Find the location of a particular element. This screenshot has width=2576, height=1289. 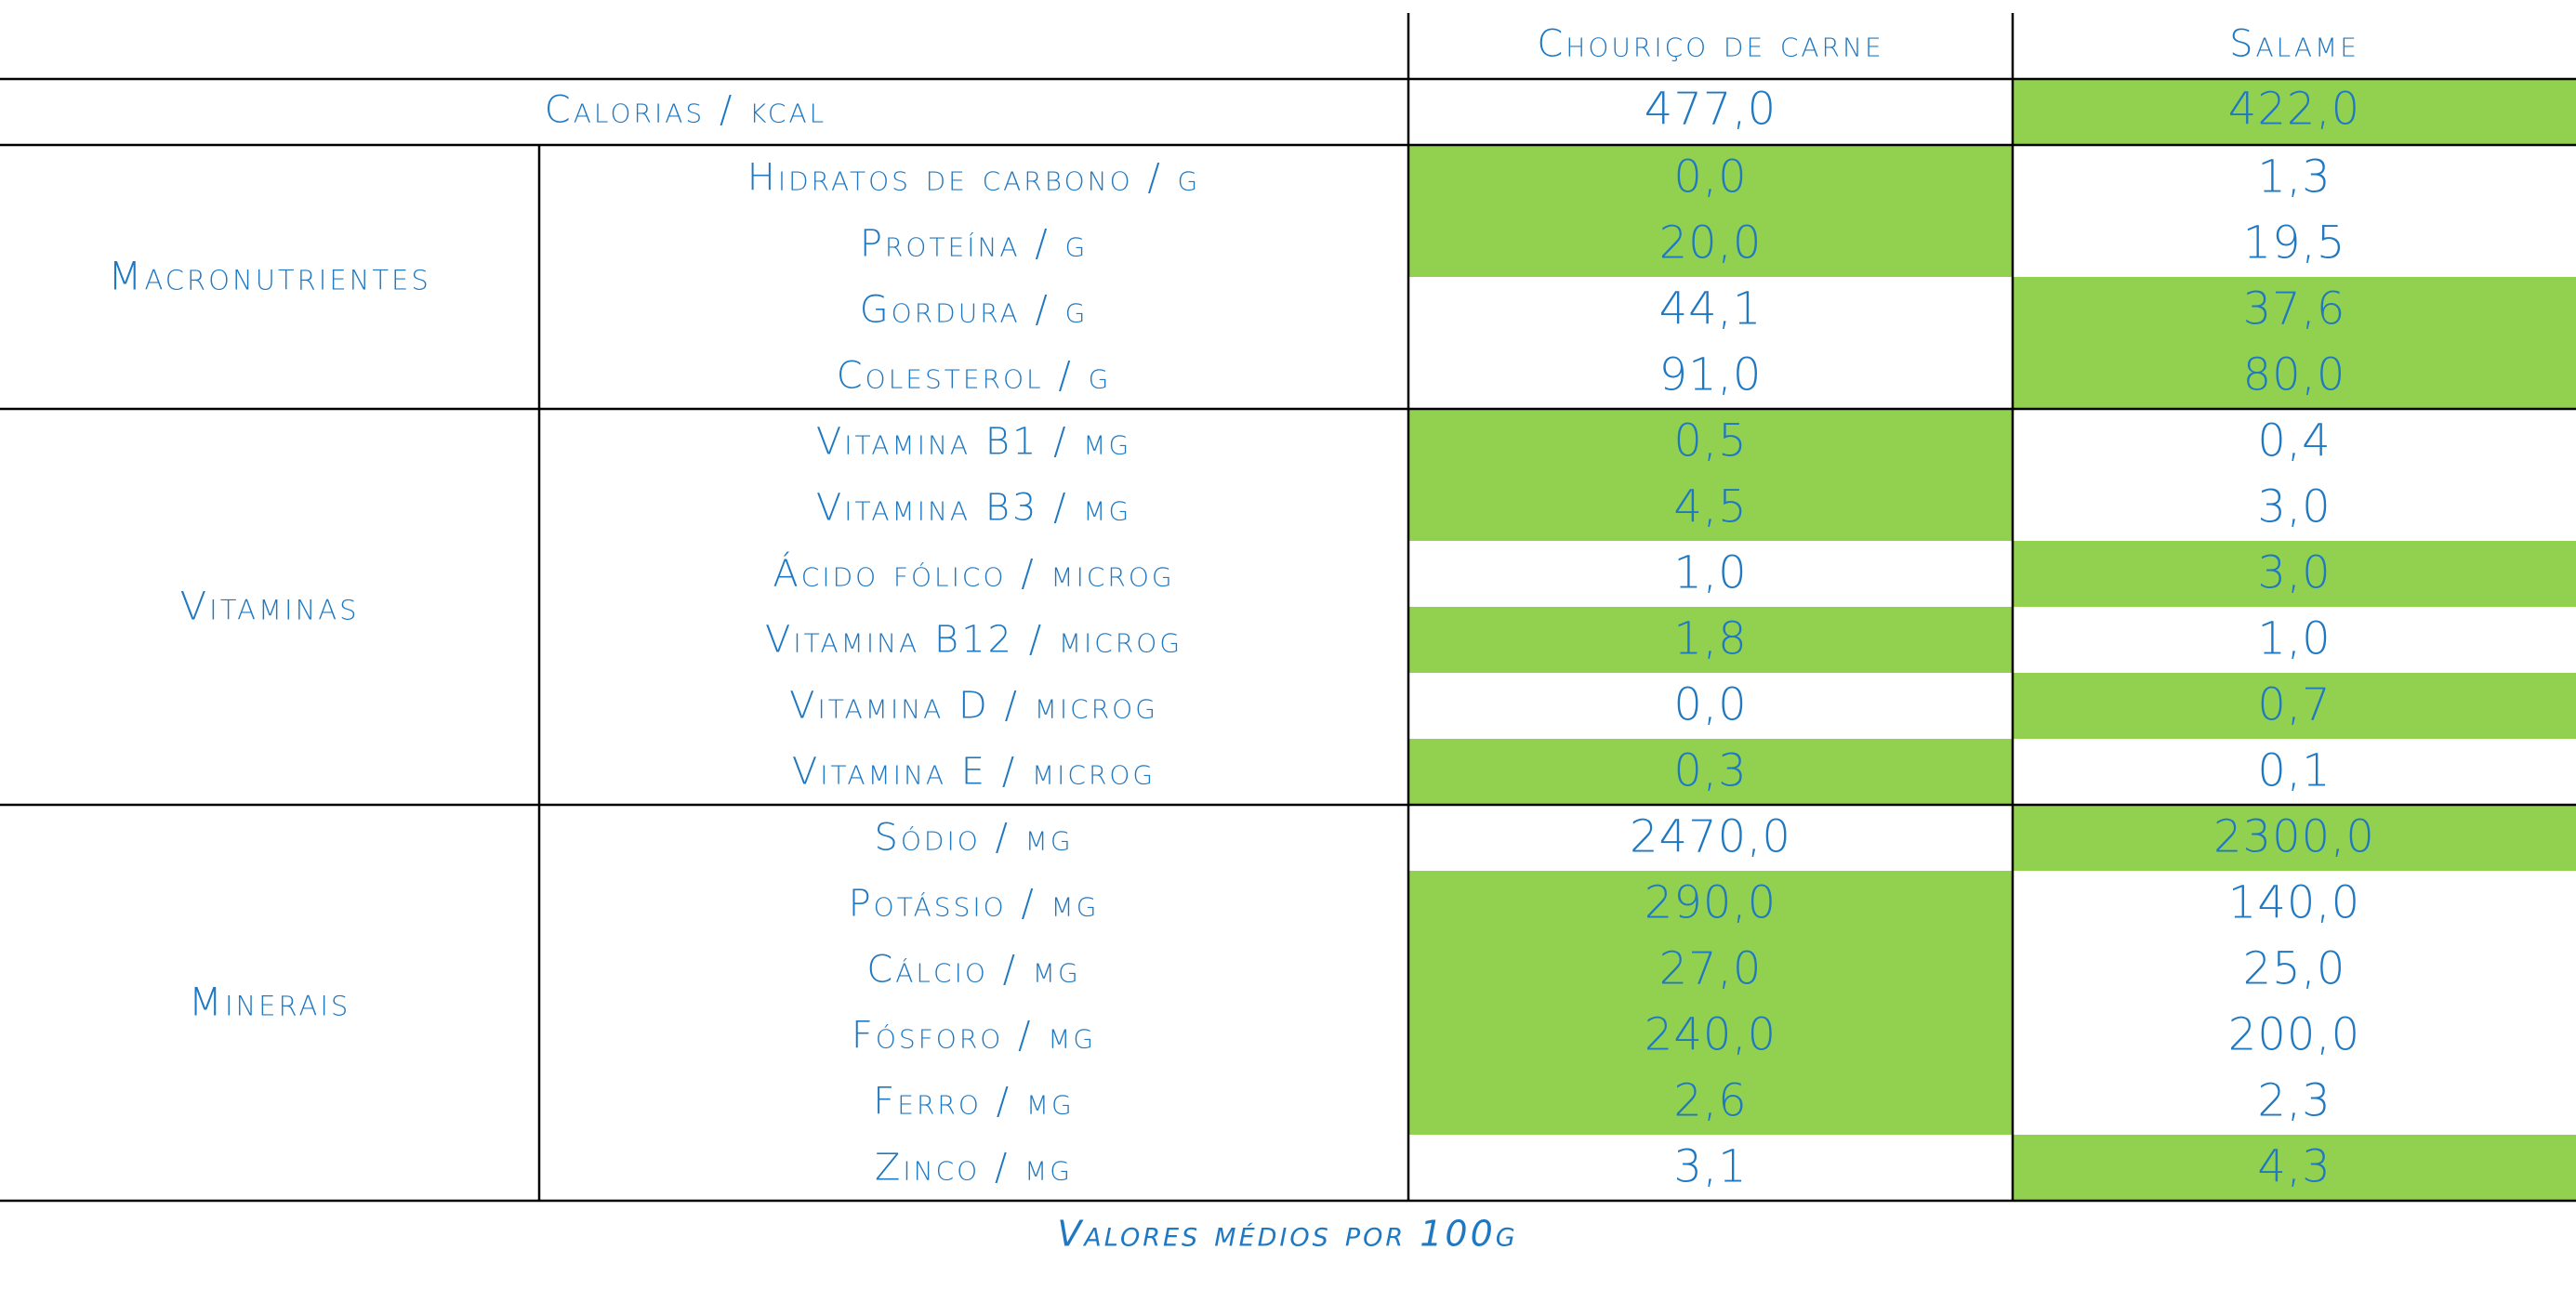

value-chourico: 1,8 is located at coordinates (1710, 639).